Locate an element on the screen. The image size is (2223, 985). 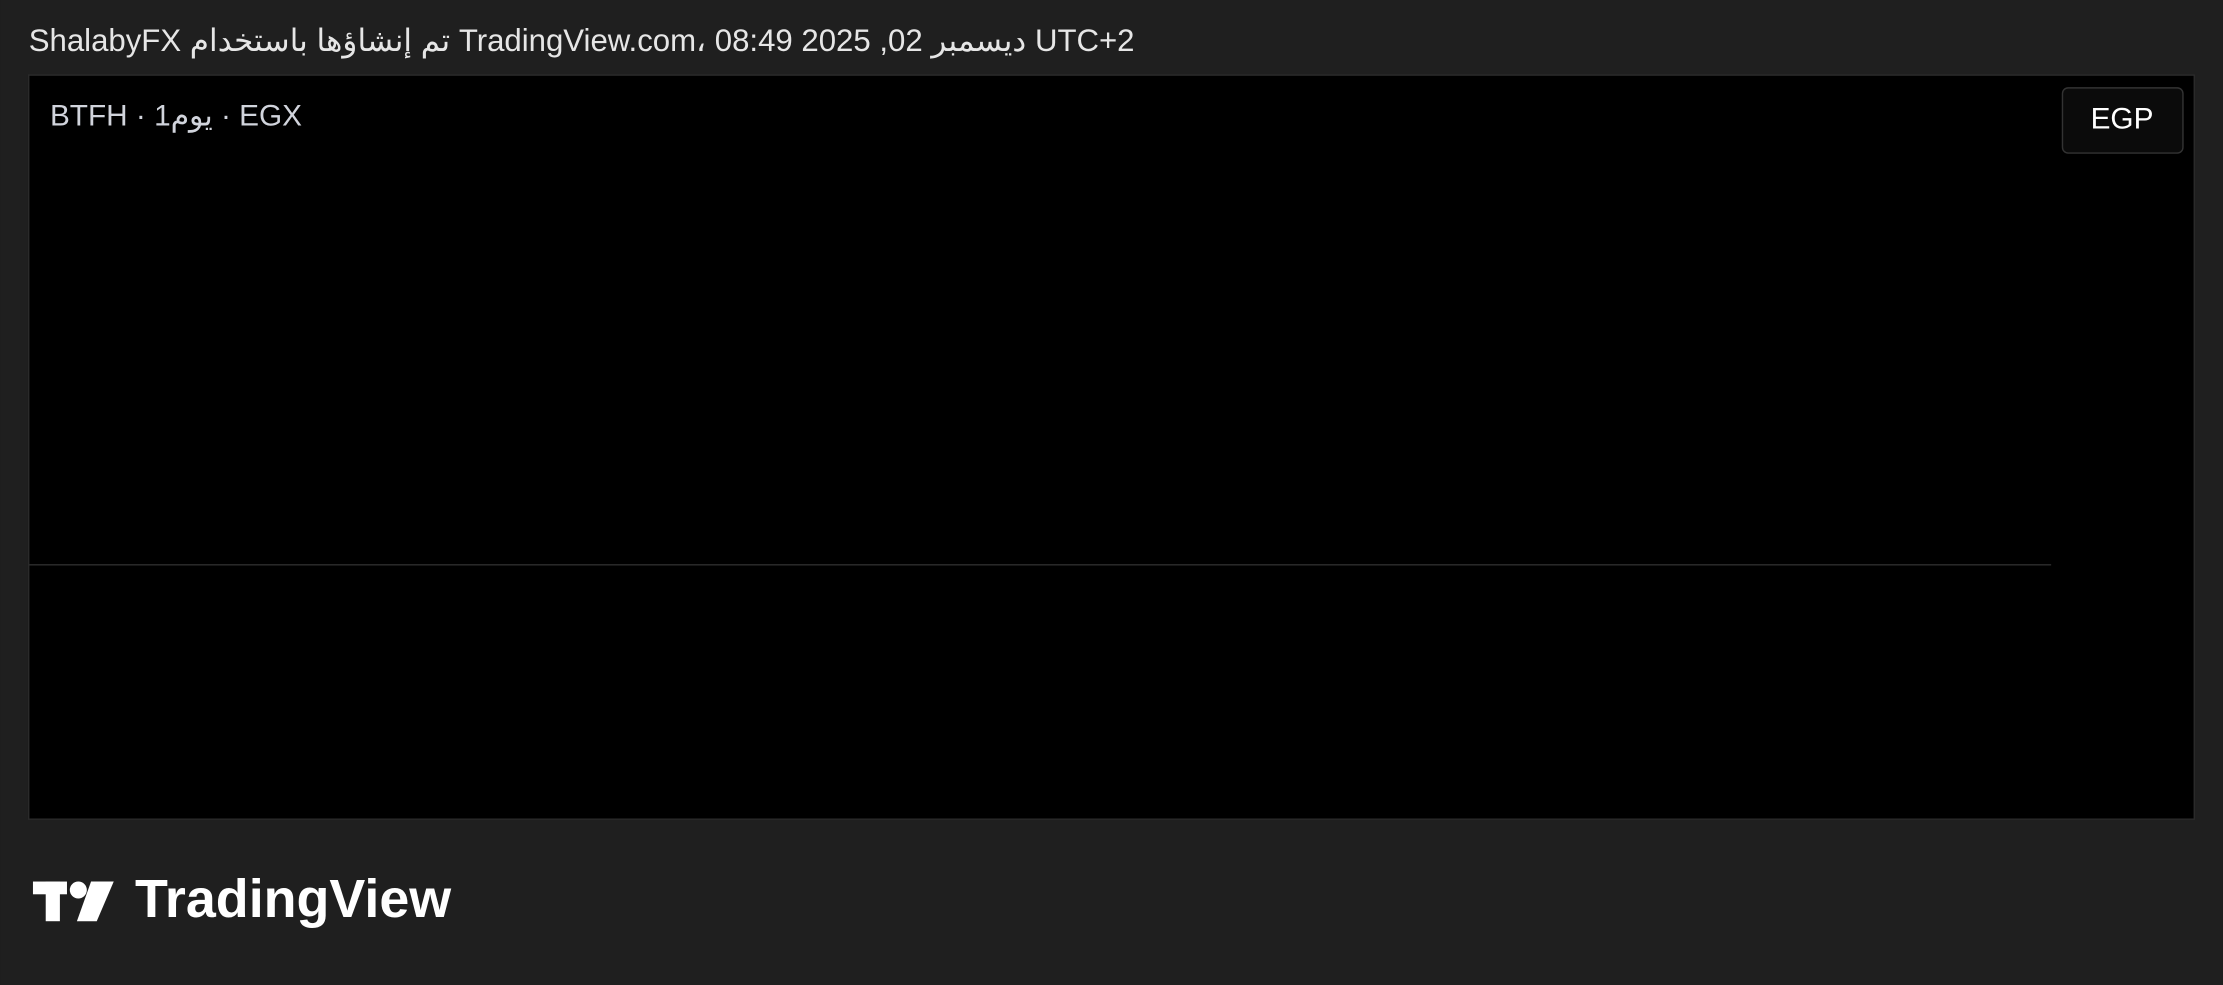
tradingview-logo is located at coordinates (73, 901).